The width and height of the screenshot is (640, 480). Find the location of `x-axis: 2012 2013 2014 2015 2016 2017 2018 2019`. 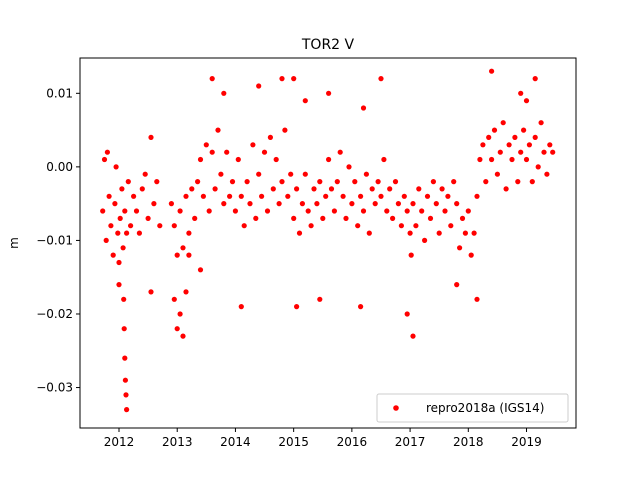

x-axis: 2012 2013 2014 2015 2016 2017 2018 2019 is located at coordinates (323, 438).